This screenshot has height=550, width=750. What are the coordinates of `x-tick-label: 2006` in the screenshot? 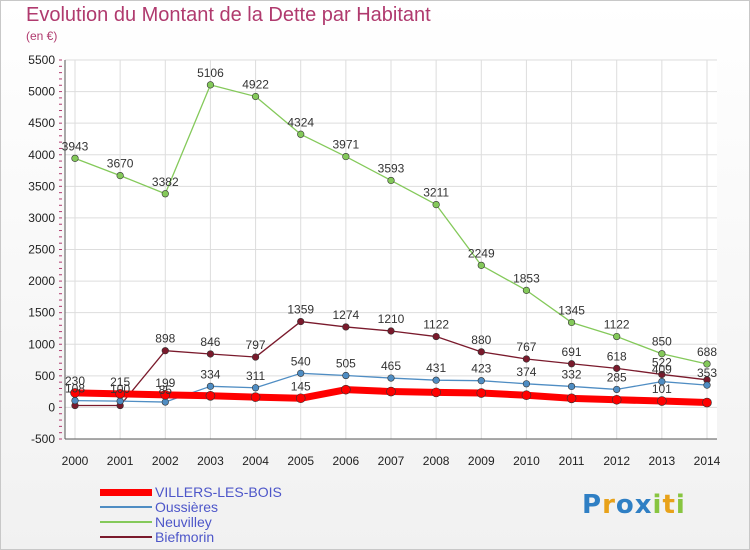 It's located at (346, 461).